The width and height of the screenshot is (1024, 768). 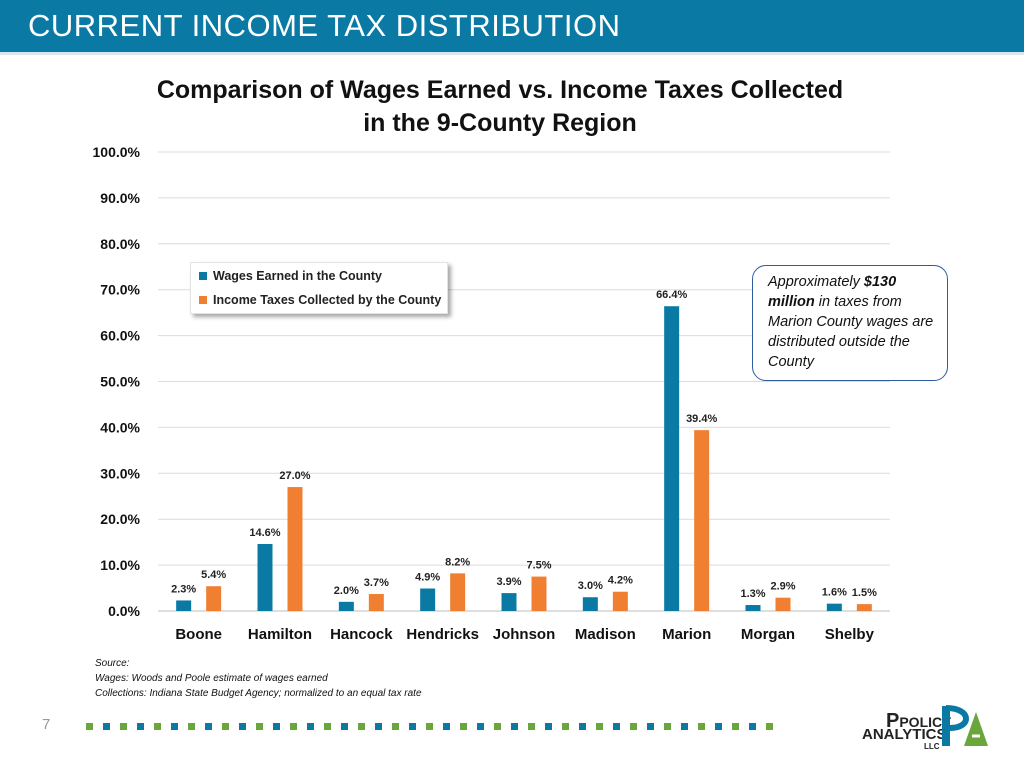 What do you see at coordinates (816, 282) in the screenshot?
I see `callout-text-part1: Approximately` at bounding box center [816, 282].